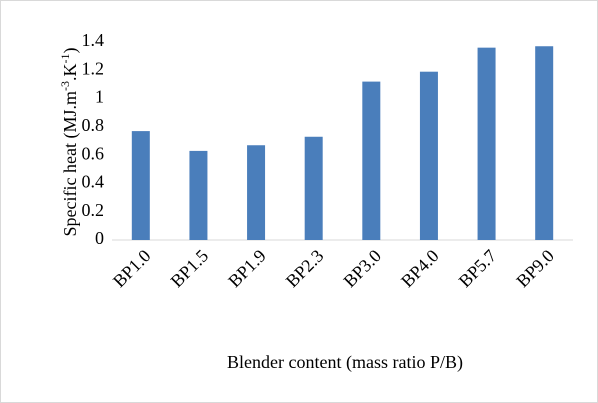  I want to click on x-axis-label: Blender content (mass ratio P/B), so click(345, 362).